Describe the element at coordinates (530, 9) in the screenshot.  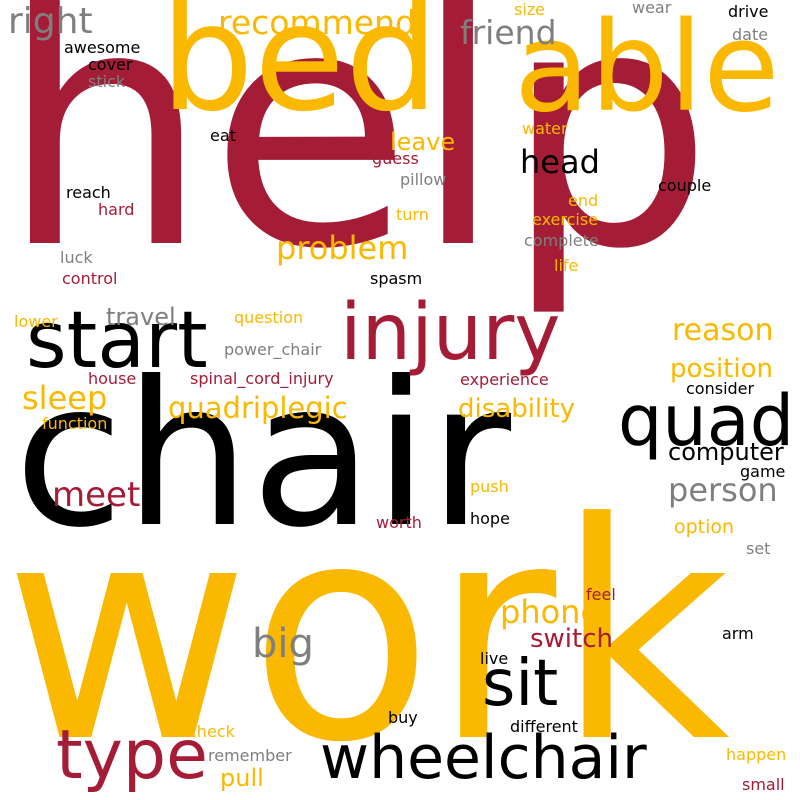
I see `word-size: size` at that location.